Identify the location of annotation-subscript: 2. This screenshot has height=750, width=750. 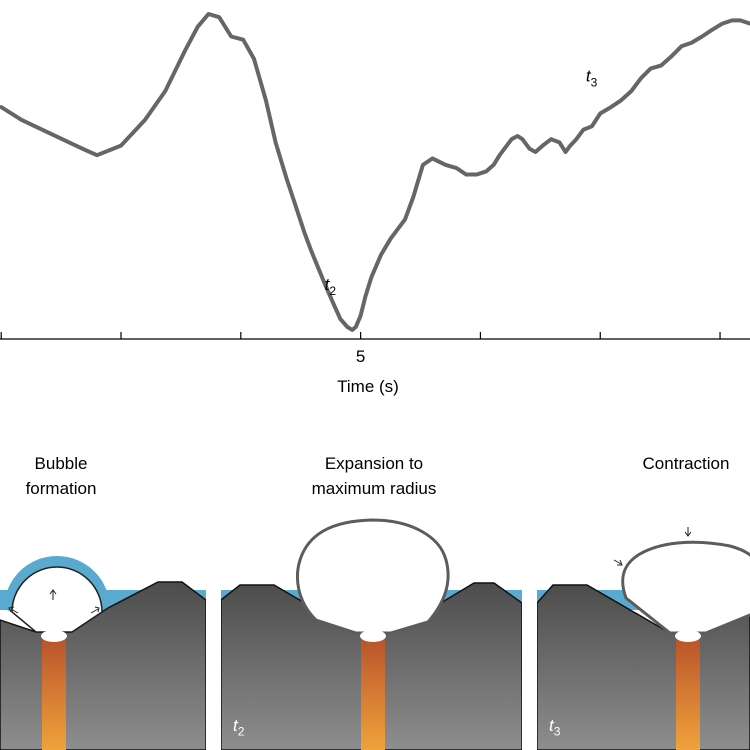
(332, 291).